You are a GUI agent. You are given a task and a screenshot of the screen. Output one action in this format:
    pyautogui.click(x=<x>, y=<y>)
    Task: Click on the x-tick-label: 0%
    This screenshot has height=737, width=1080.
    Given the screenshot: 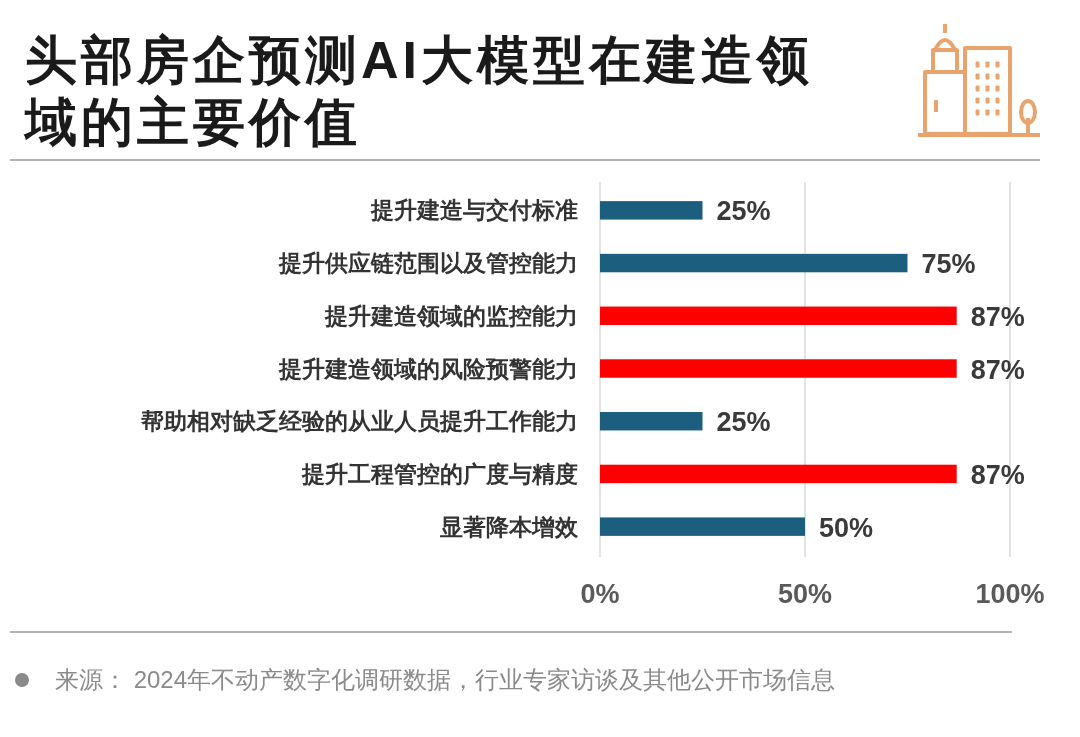 What is the action you would take?
    pyautogui.click(x=600, y=594)
    